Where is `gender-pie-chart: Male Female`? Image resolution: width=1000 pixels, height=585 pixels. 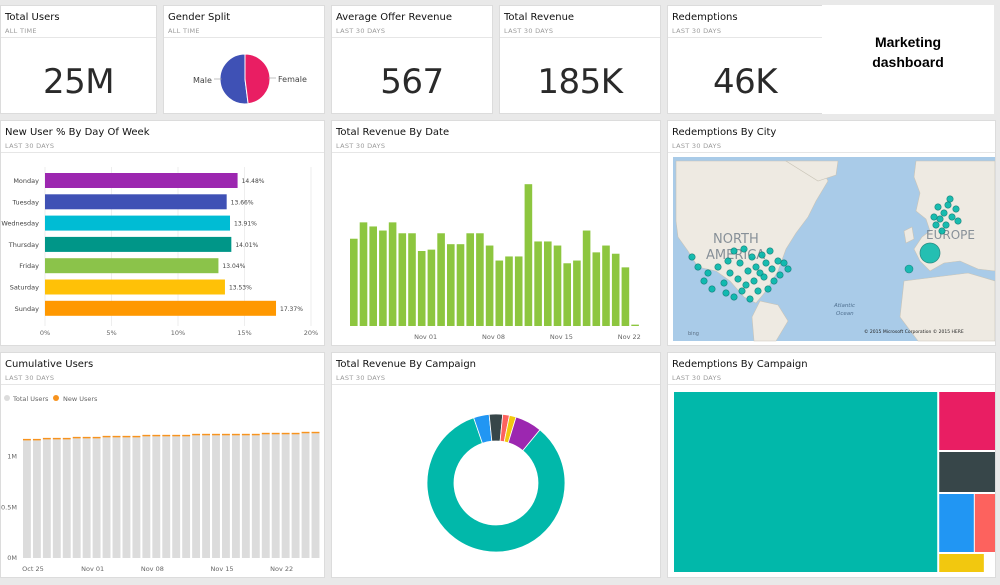
gender-pie-chart: Male Female is located at coordinates (244, 60).